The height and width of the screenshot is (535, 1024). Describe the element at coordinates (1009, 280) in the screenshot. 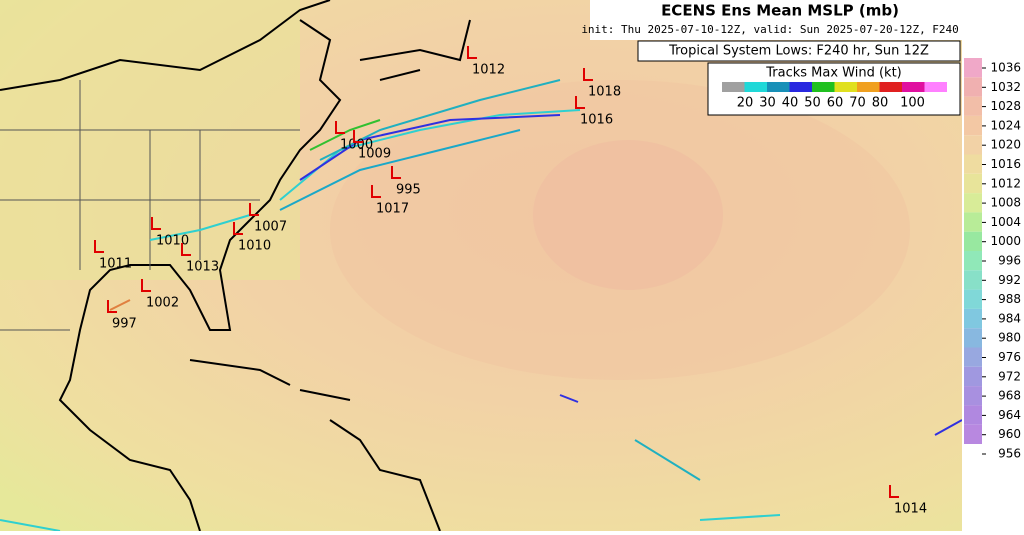

I see `colorbar-label: 992` at that location.